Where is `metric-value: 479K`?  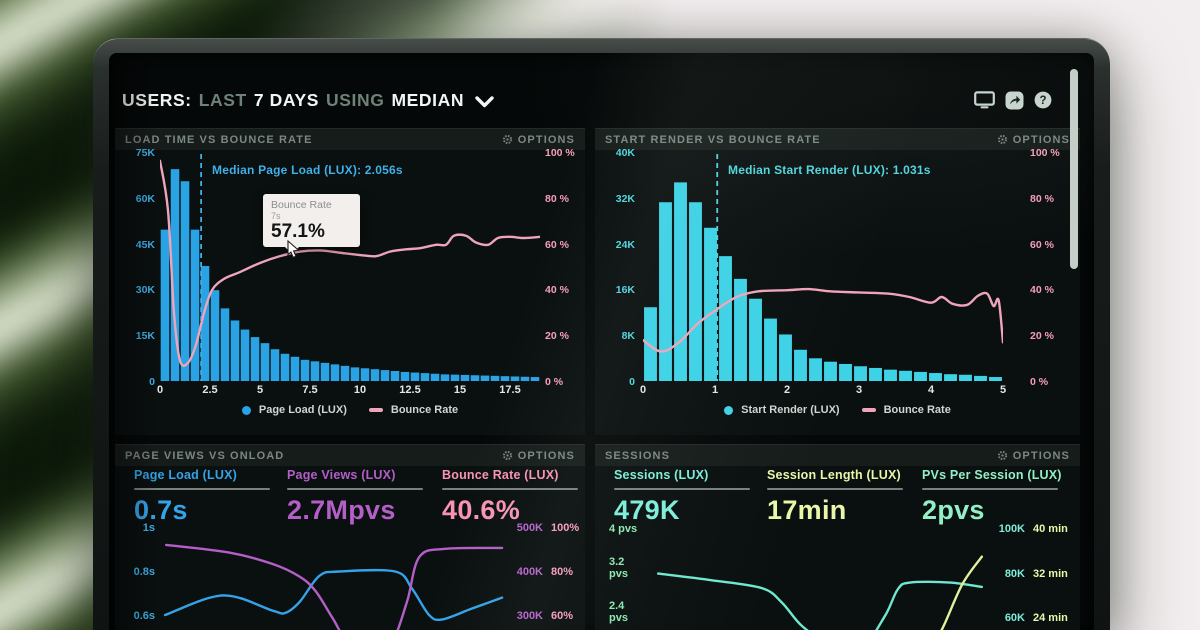 metric-value: 479K is located at coordinates (647, 510).